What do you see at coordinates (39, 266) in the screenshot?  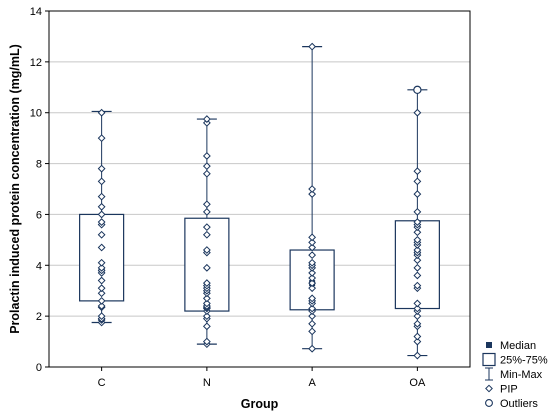 I see `y-tick-label: 4` at bounding box center [39, 266].